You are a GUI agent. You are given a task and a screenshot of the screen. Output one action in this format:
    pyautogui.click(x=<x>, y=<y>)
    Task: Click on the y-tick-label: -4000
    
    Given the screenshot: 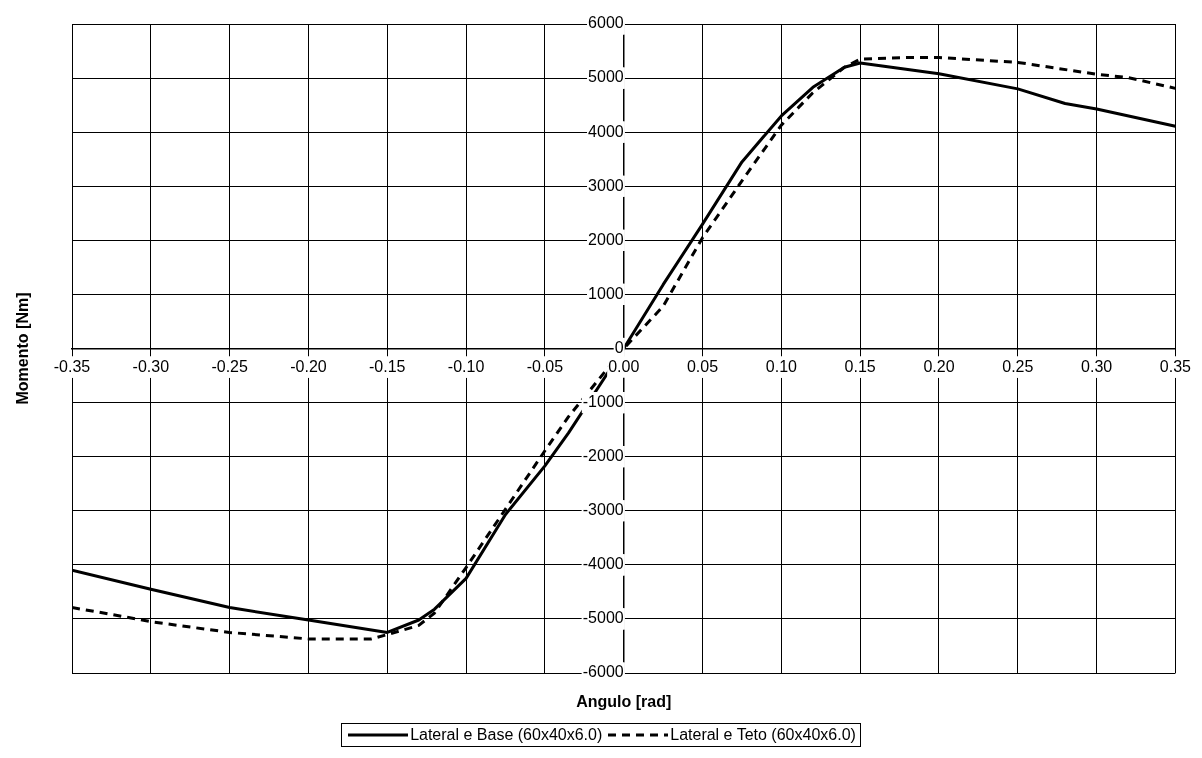 What is the action you would take?
    pyautogui.click(x=603, y=564)
    